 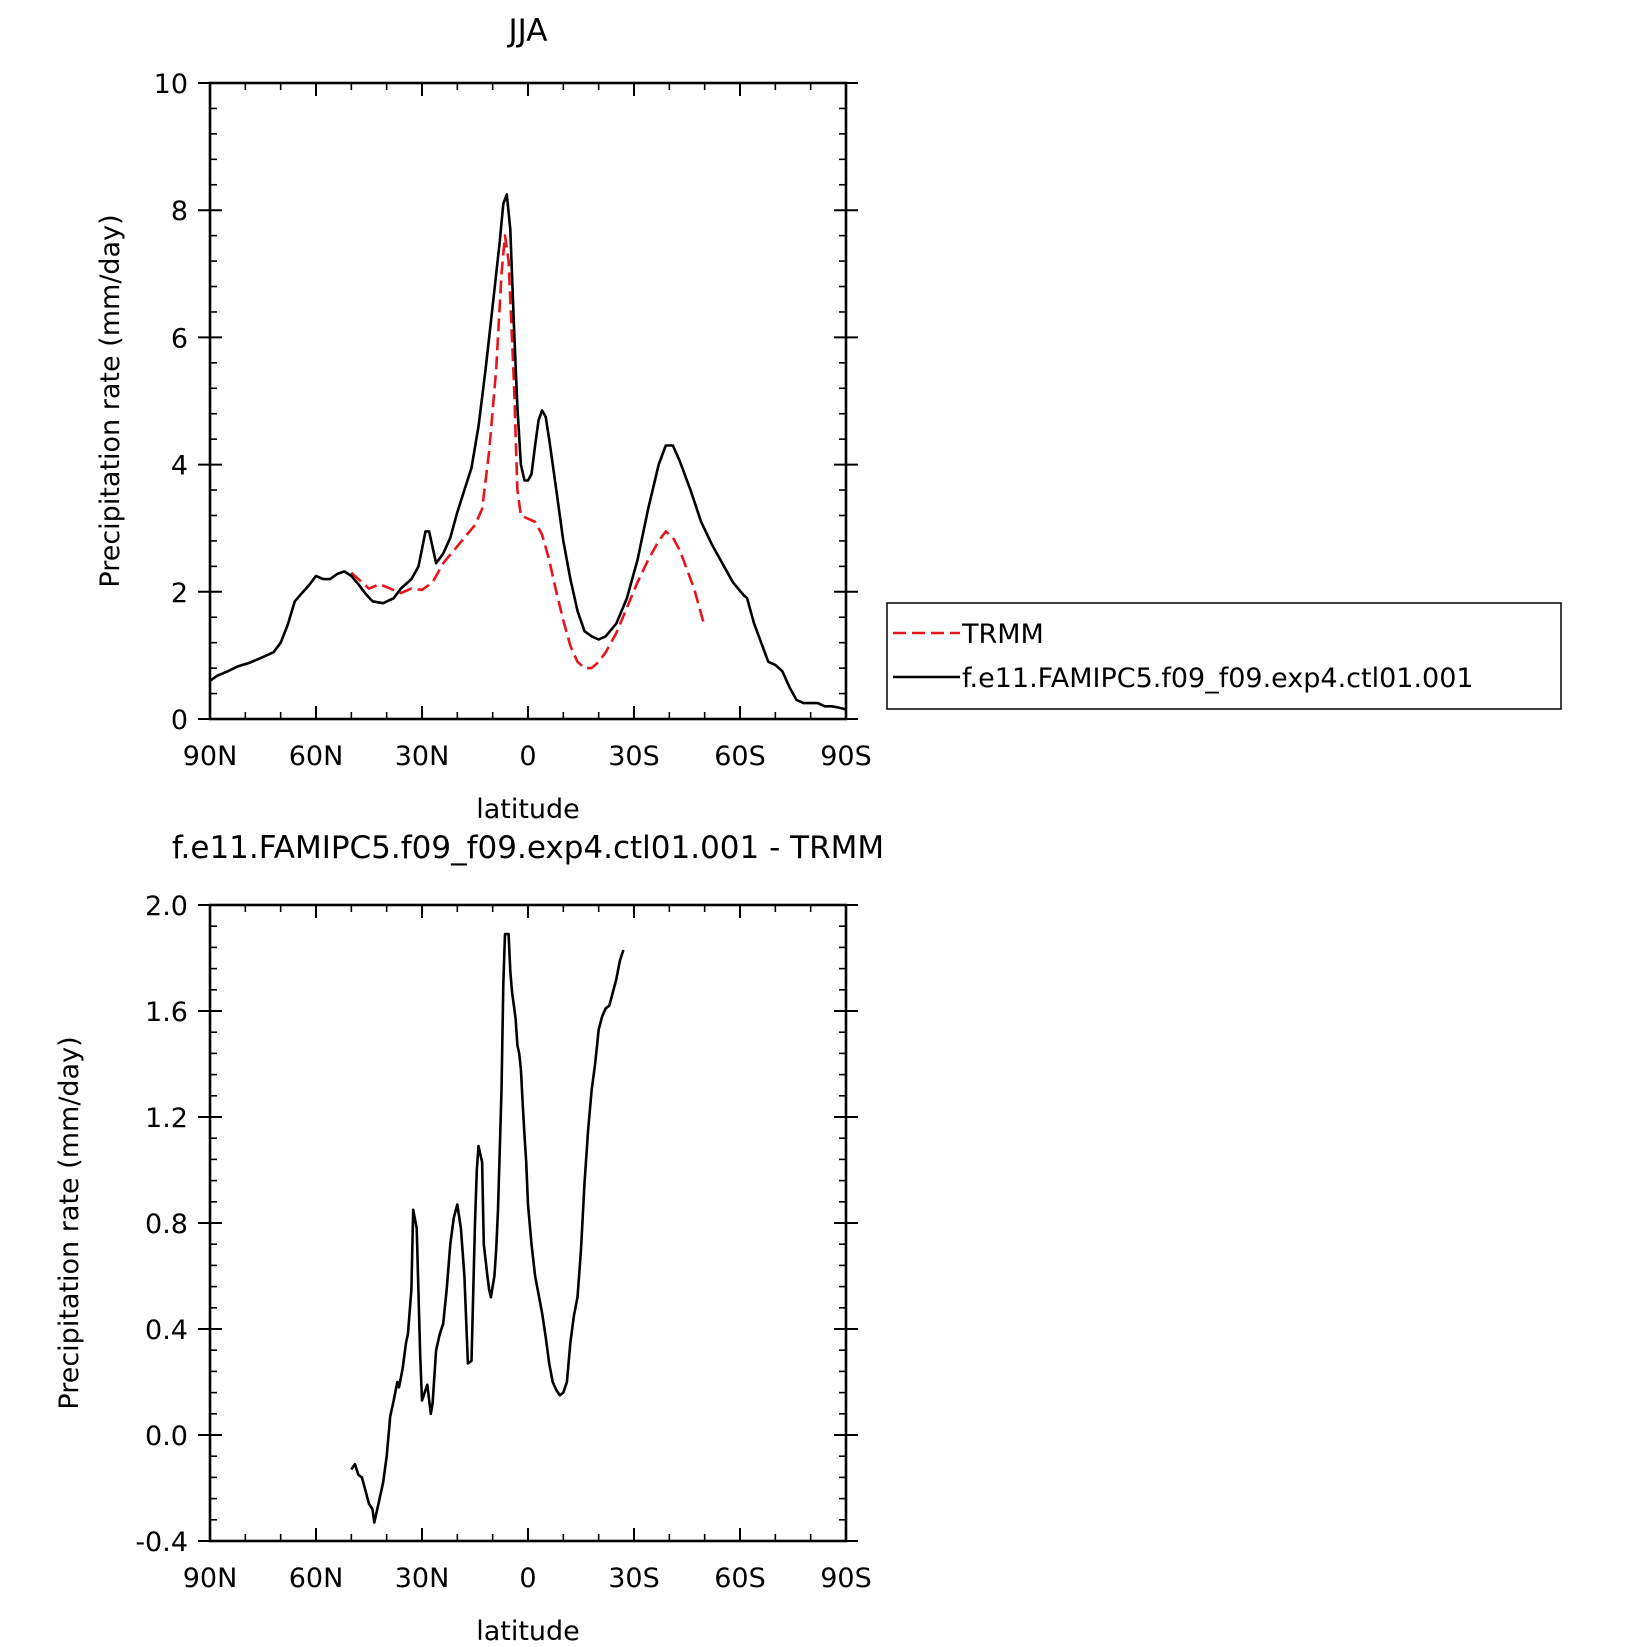 I want to click on bottom-y-tick-label: -0.4, so click(x=161, y=1542).